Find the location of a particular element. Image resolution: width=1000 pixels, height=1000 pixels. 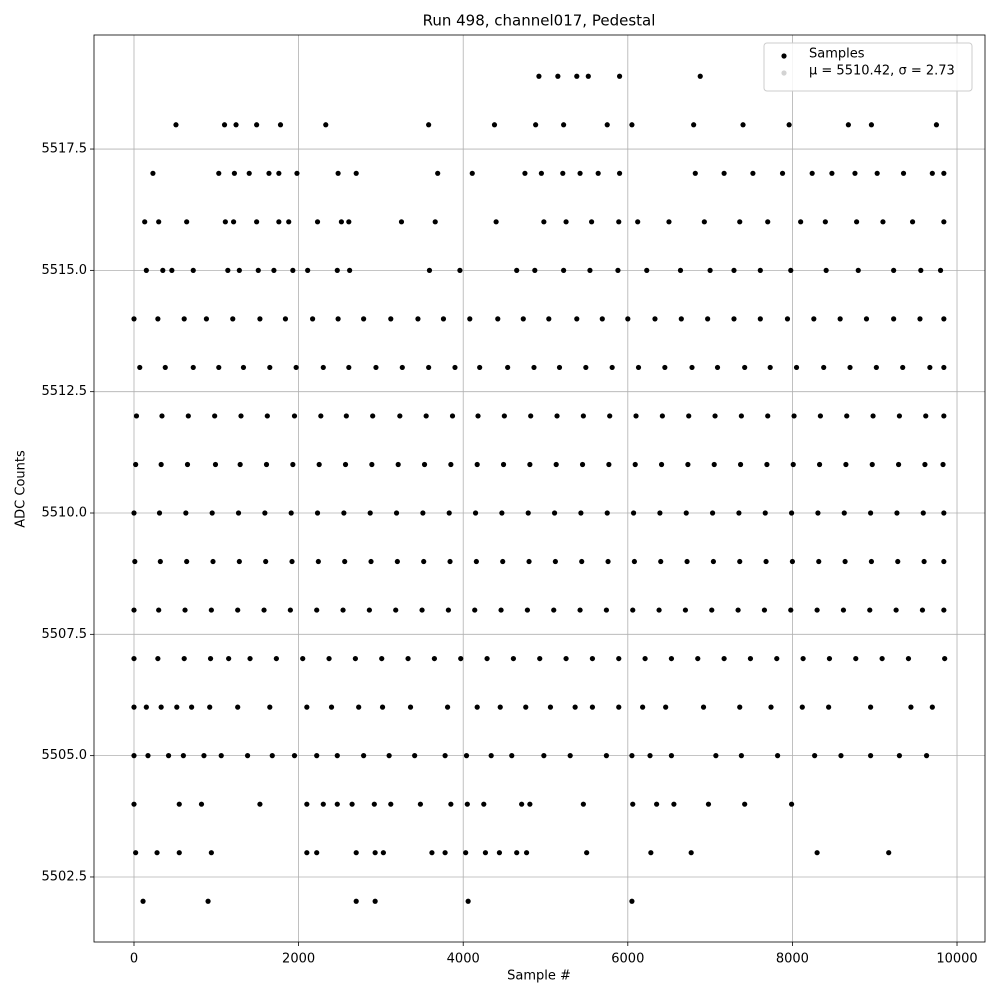

x-tick-label: 10000 is located at coordinates (956, 959).